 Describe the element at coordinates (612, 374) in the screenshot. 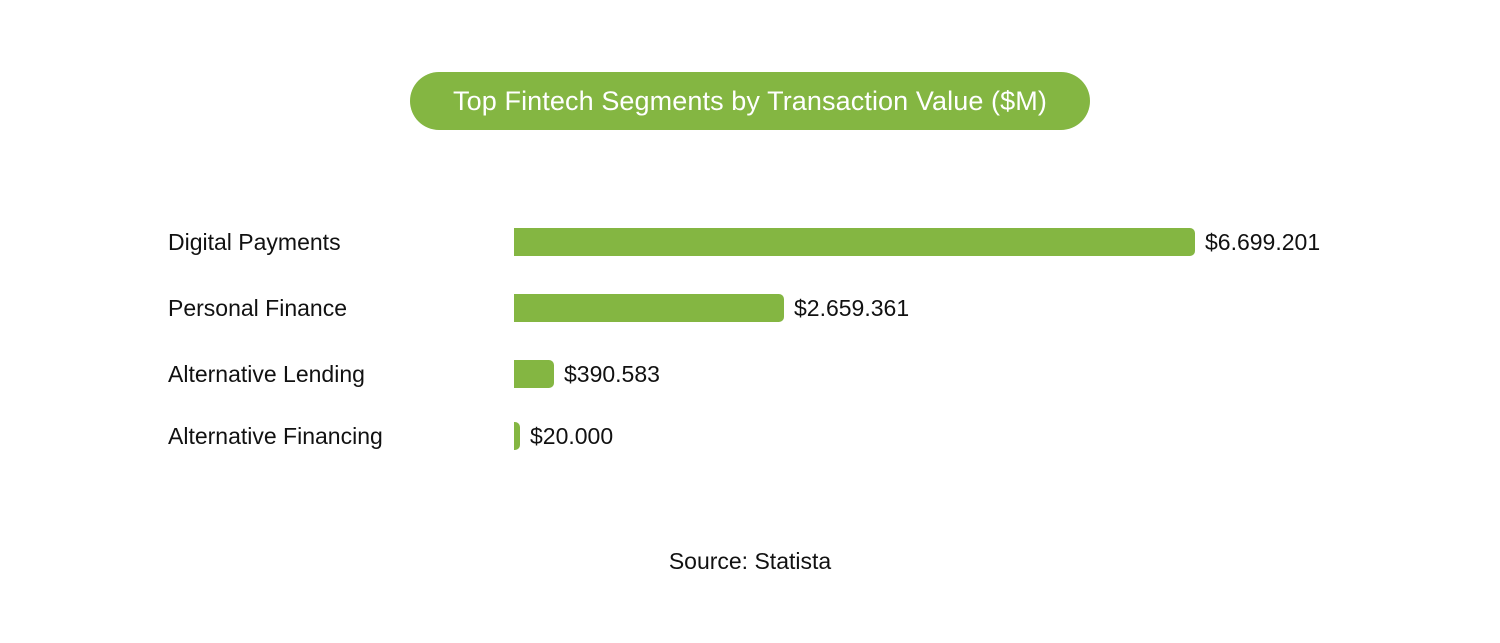

I see `value-label: $390.583` at that location.